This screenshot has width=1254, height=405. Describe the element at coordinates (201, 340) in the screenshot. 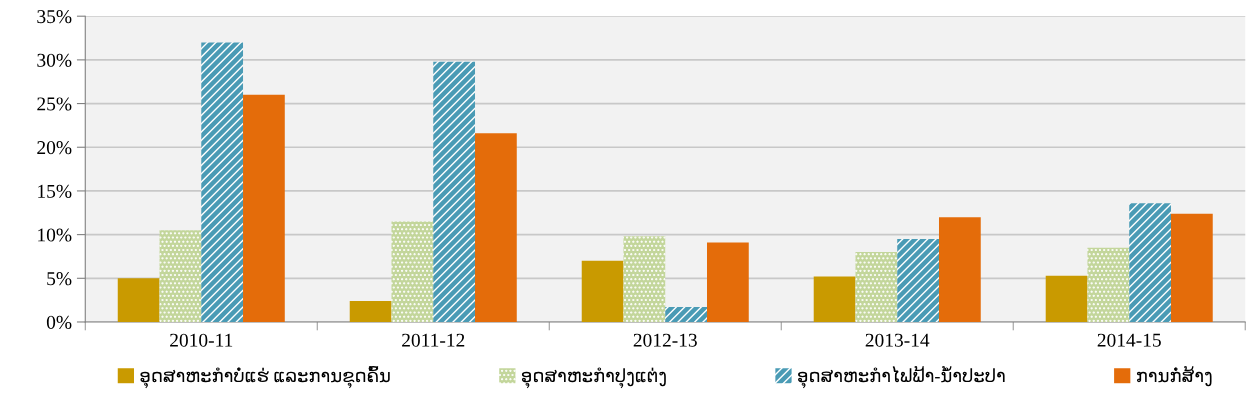

I see `x-tick-label: 2010-11` at that location.